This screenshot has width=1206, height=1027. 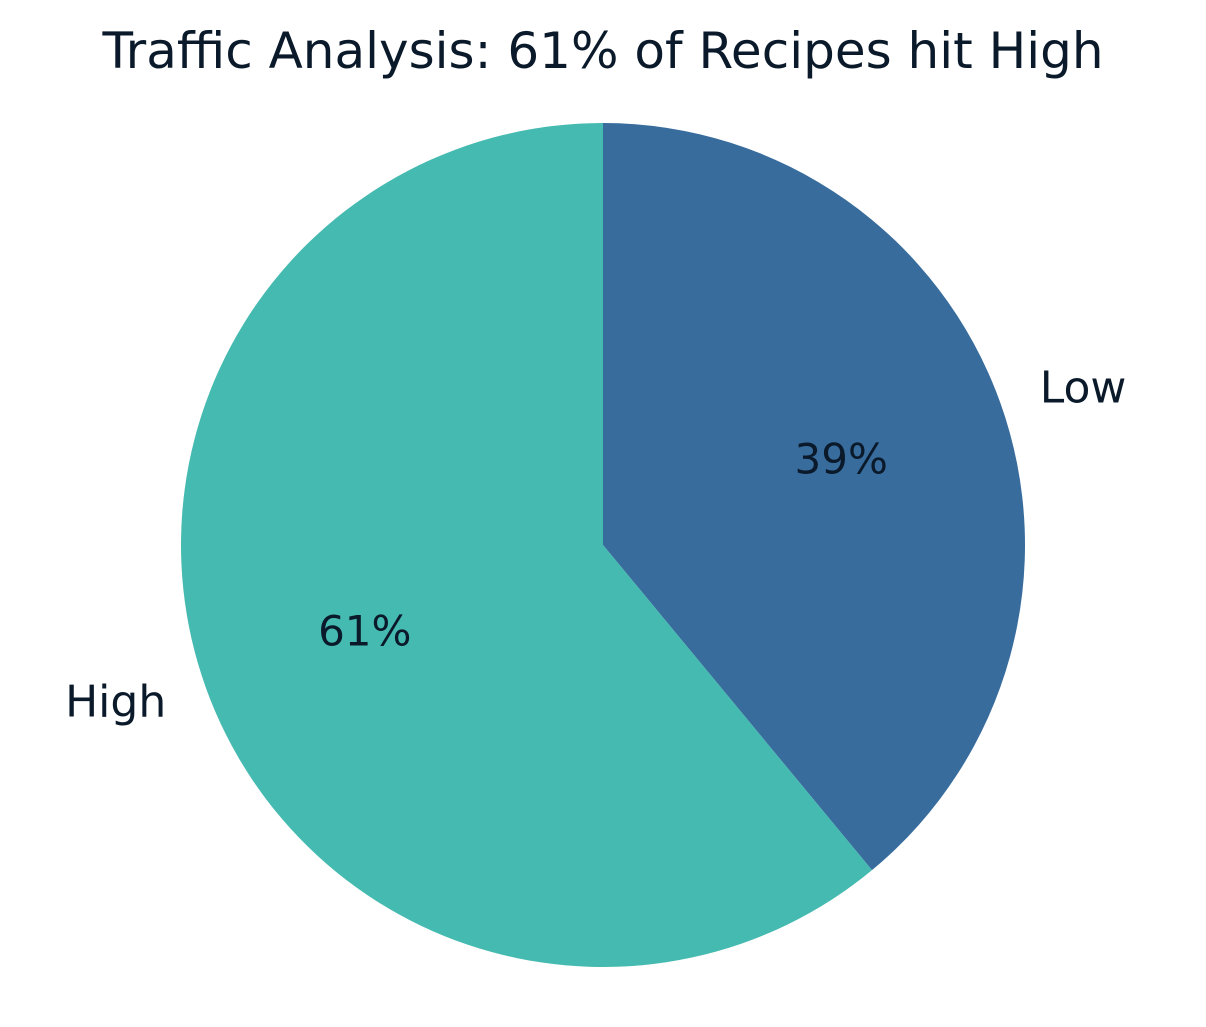 I want to click on pie-category-label-high: High, so click(x=115, y=702).